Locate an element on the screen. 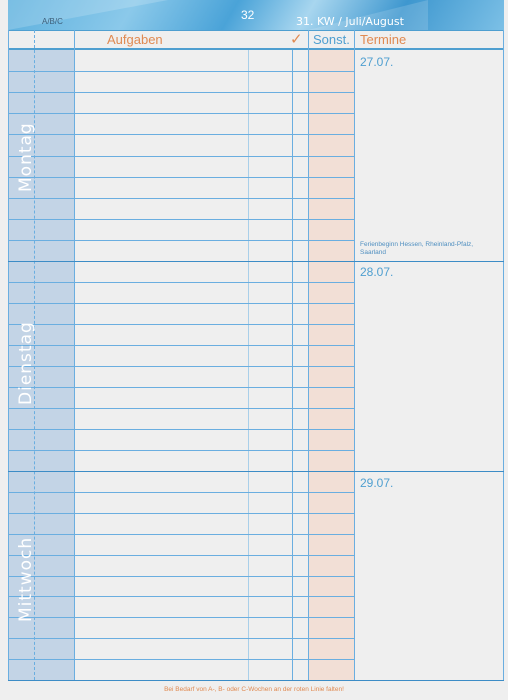  column-header-termine: Termine is located at coordinates (383, 39).